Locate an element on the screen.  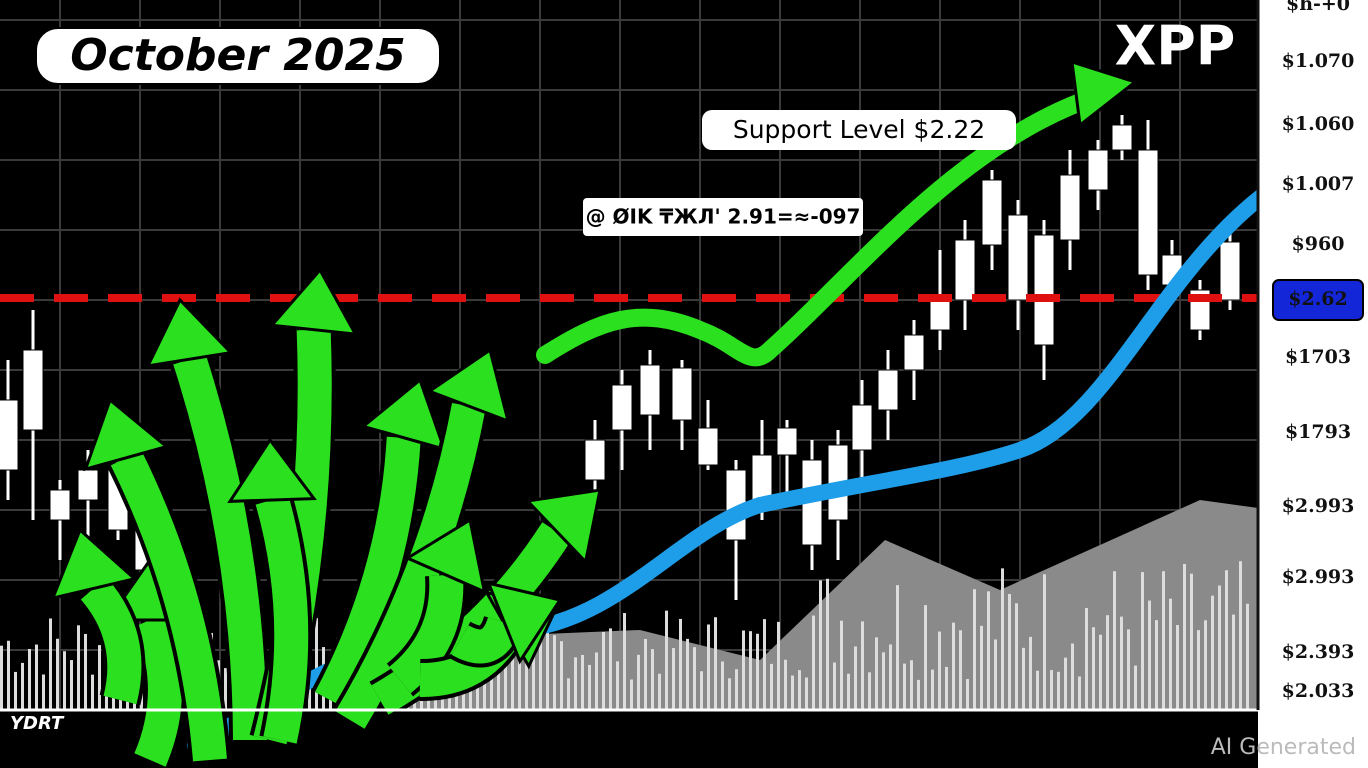
title-box is located at coordinates (238, 56).